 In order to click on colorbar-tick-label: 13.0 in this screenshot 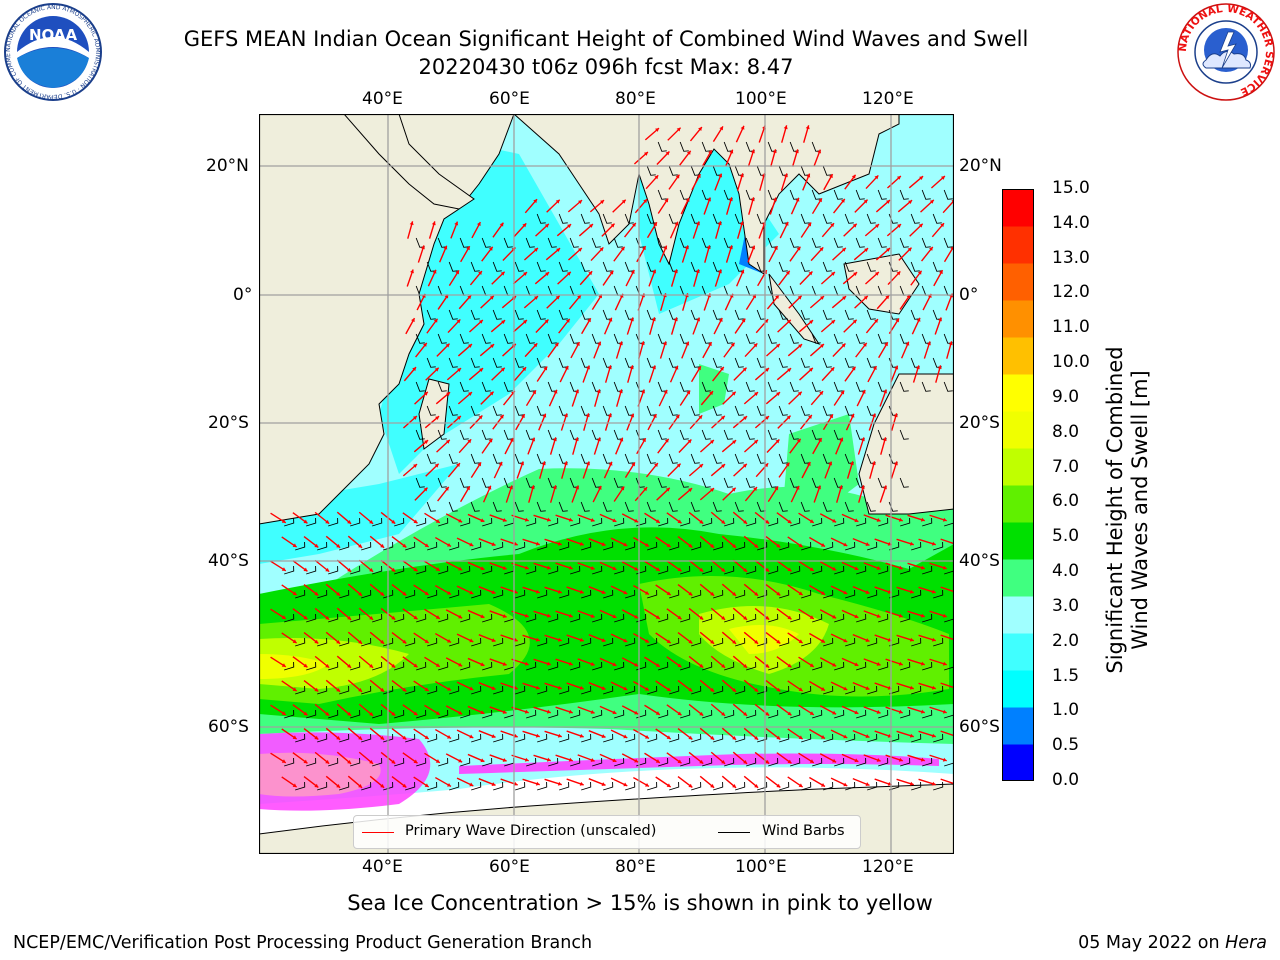, I will do `click(1071, 257)`.